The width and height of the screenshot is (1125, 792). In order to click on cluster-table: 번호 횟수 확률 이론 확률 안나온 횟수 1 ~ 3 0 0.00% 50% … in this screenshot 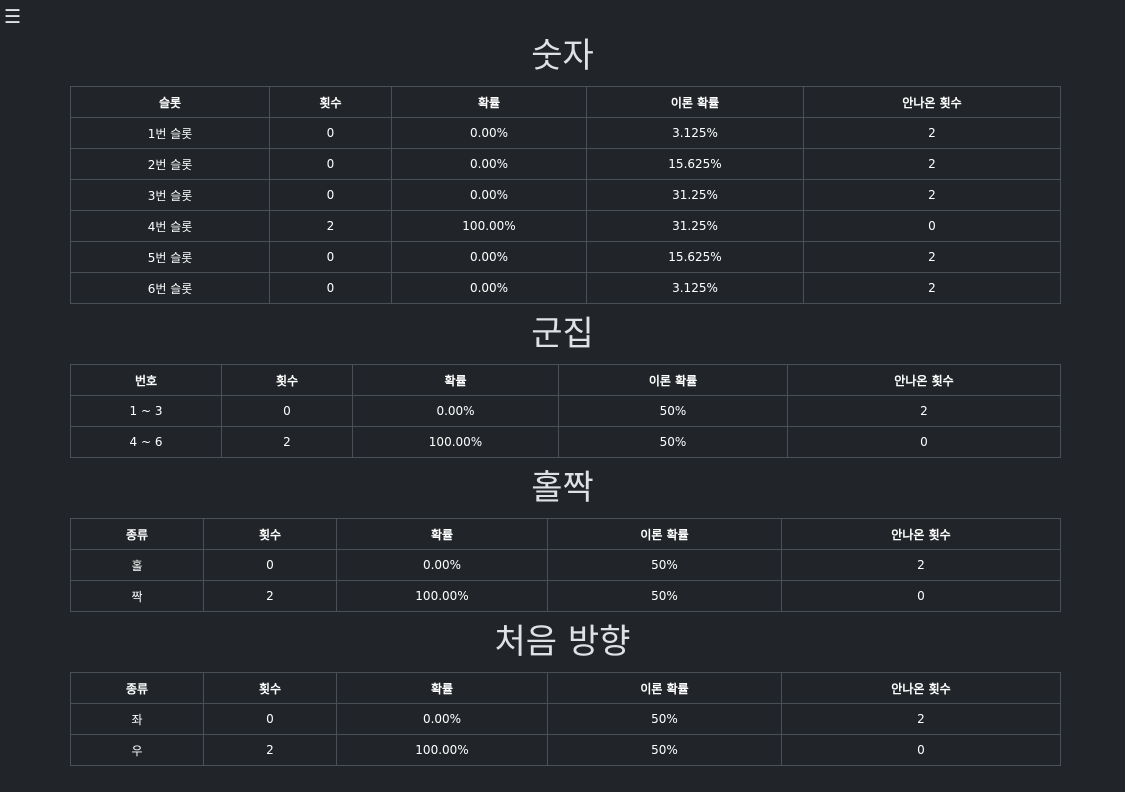, I will do `click(565, 411)`.